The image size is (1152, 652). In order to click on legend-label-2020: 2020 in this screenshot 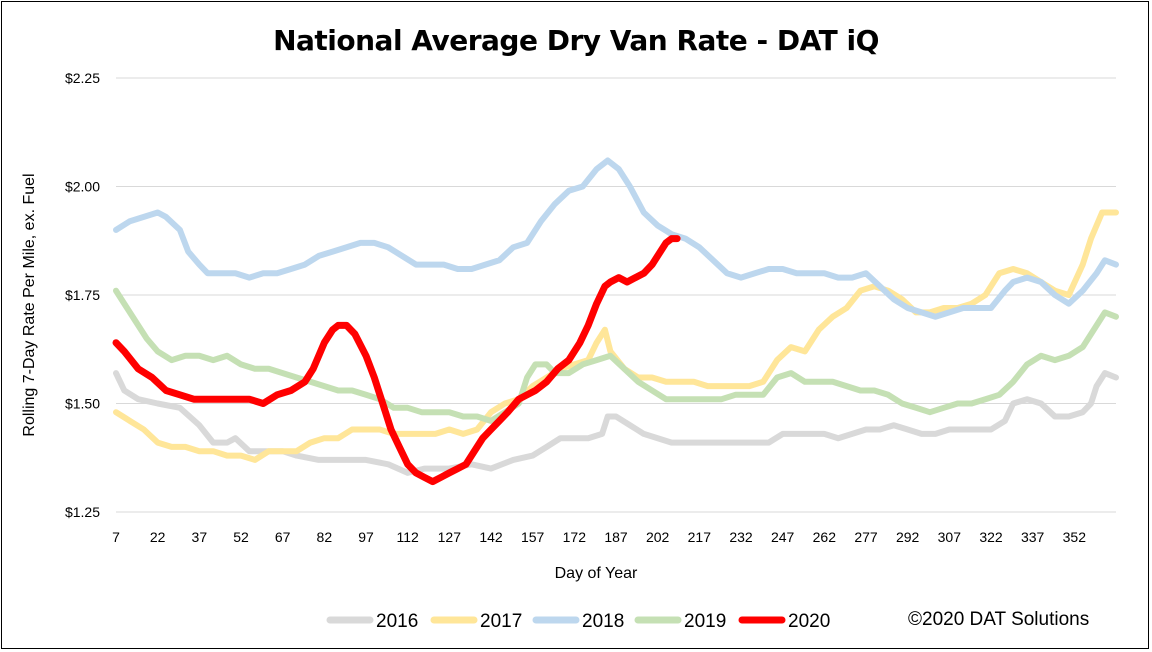, I will do `click(809, 621)`.